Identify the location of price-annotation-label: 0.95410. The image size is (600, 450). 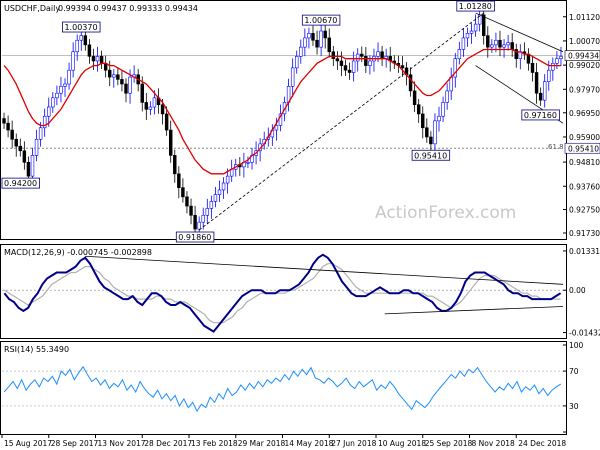
(430, 155).